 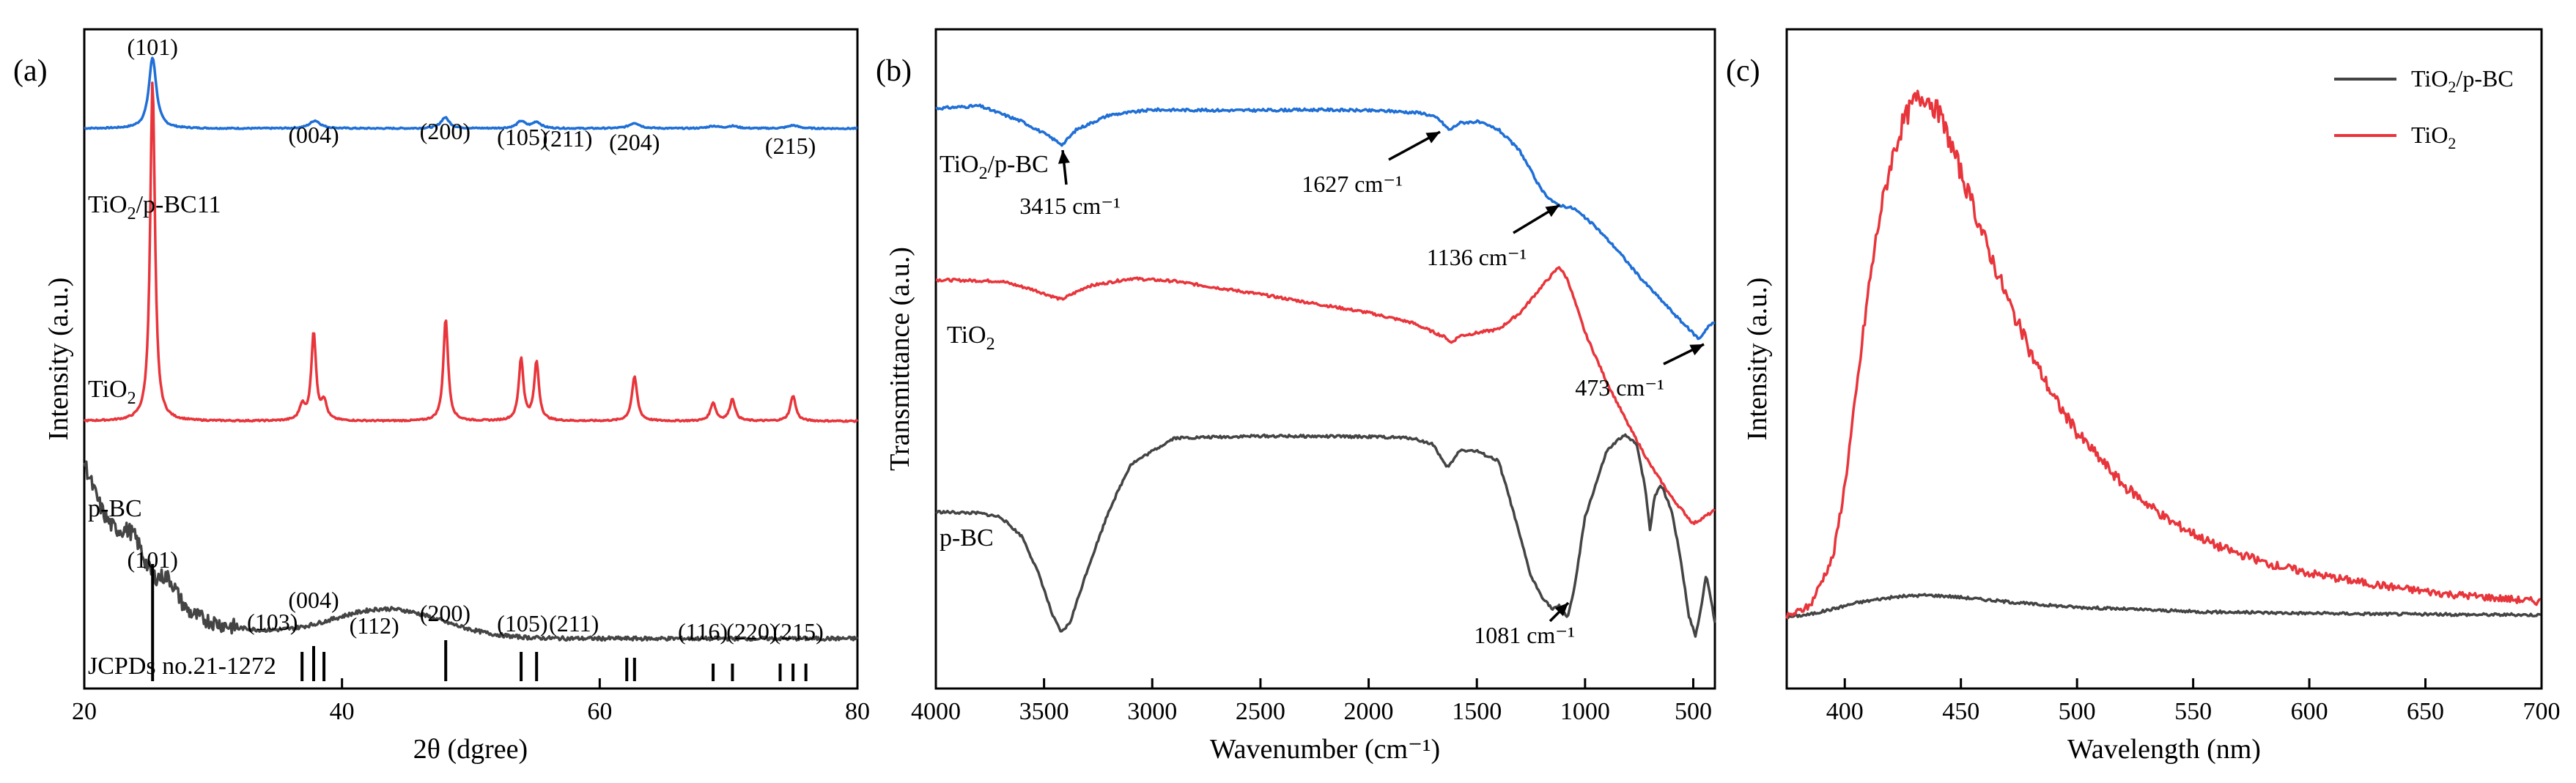 I want to click on panel-c-legend: TiO2/p-BC TiO2, so click(x=2424, y=108).